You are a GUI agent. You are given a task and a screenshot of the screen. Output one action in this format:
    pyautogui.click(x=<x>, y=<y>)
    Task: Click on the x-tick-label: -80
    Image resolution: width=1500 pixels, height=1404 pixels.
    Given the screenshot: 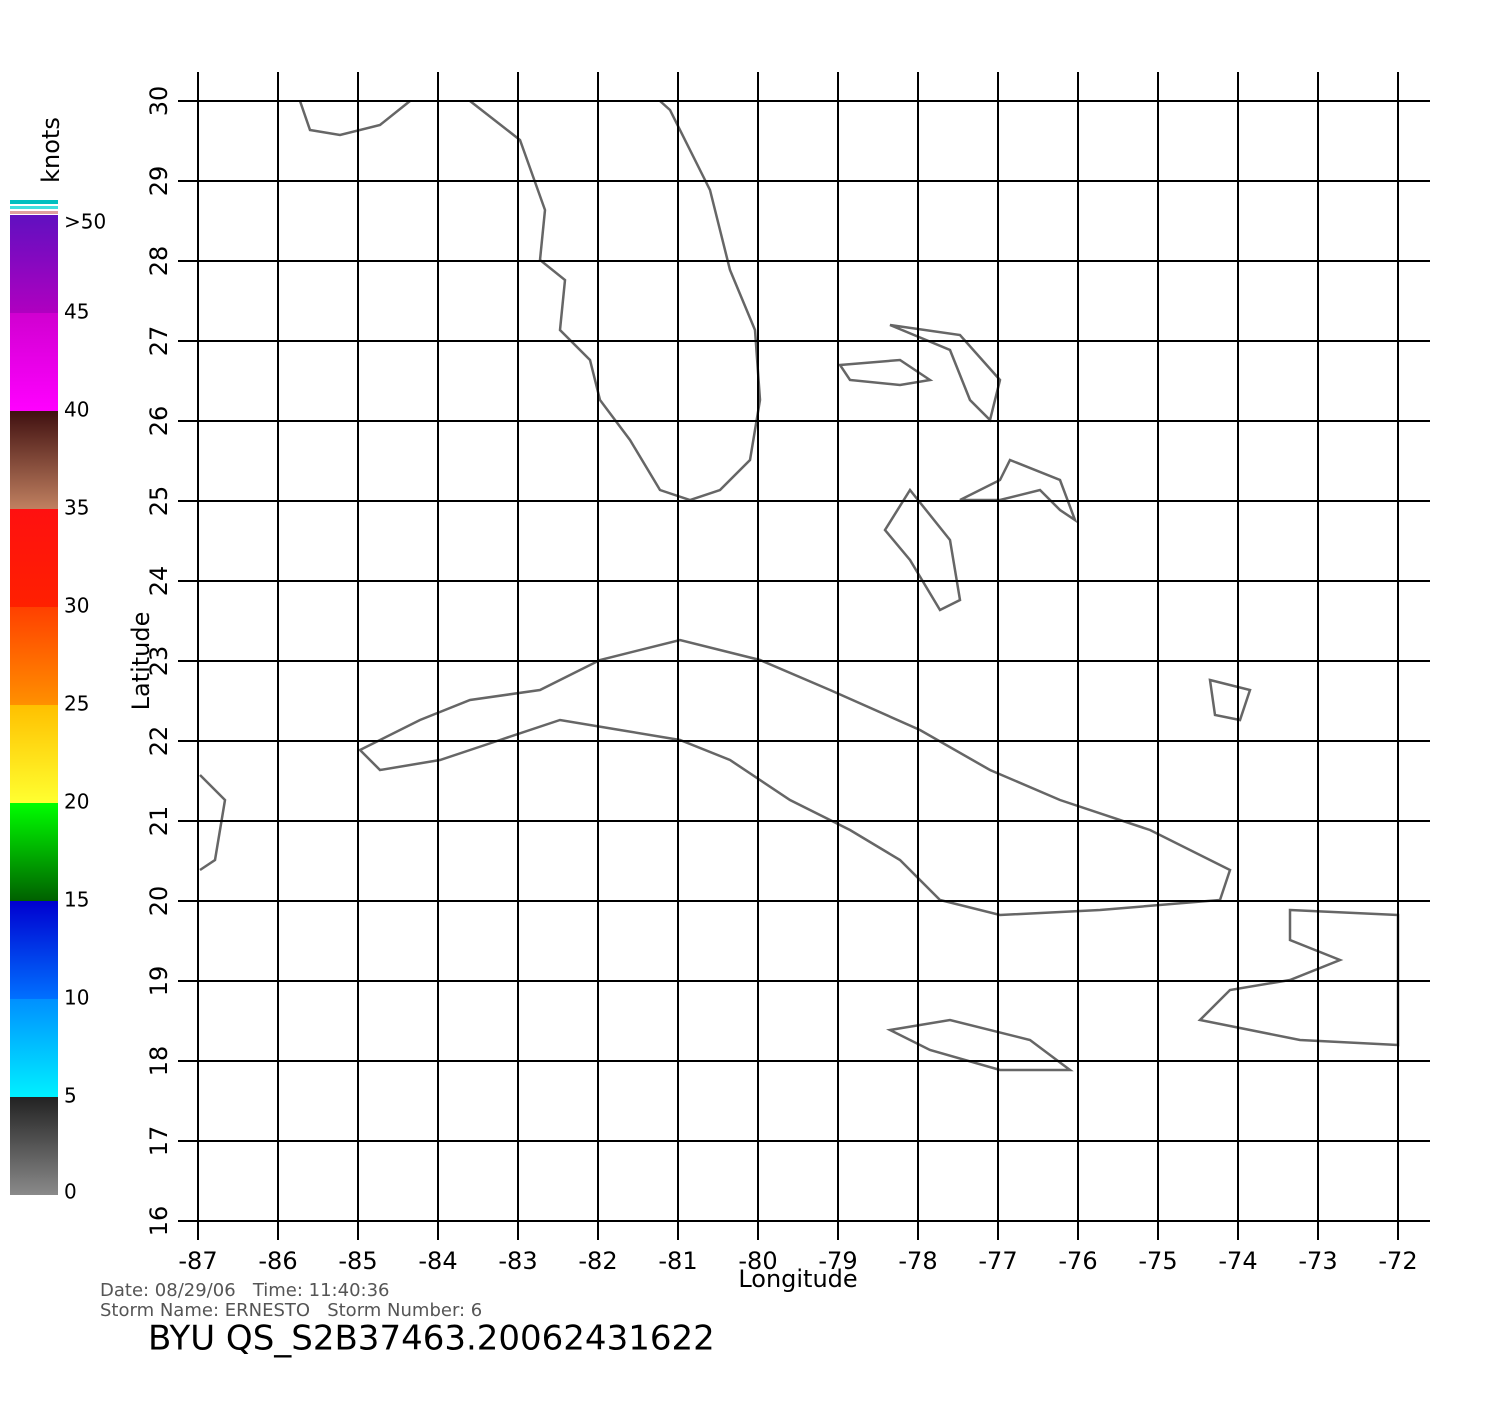 What is the action you would take?
    pyautogui.click(x=757, y=1261)
    